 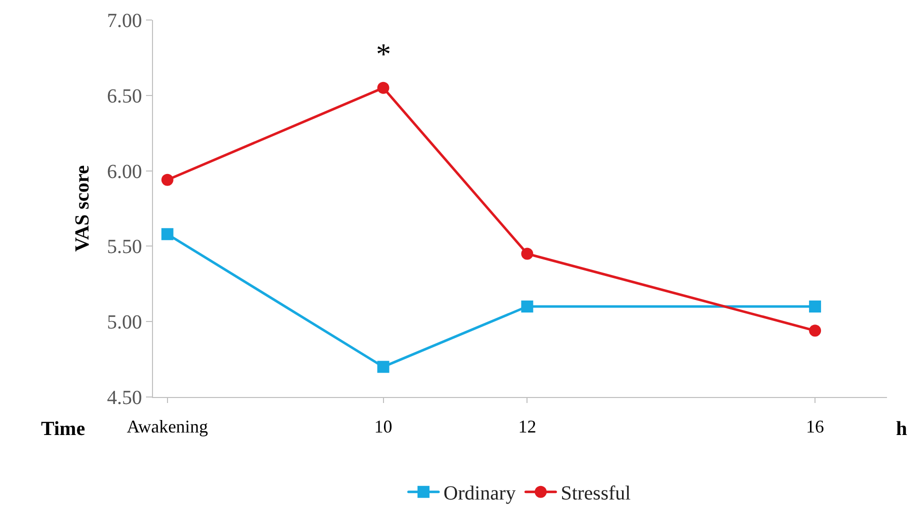 What do you see at coordinates (383, 426) in the screenshot?
I see `x-tick-label: 10` at bounding box center [383, 426].